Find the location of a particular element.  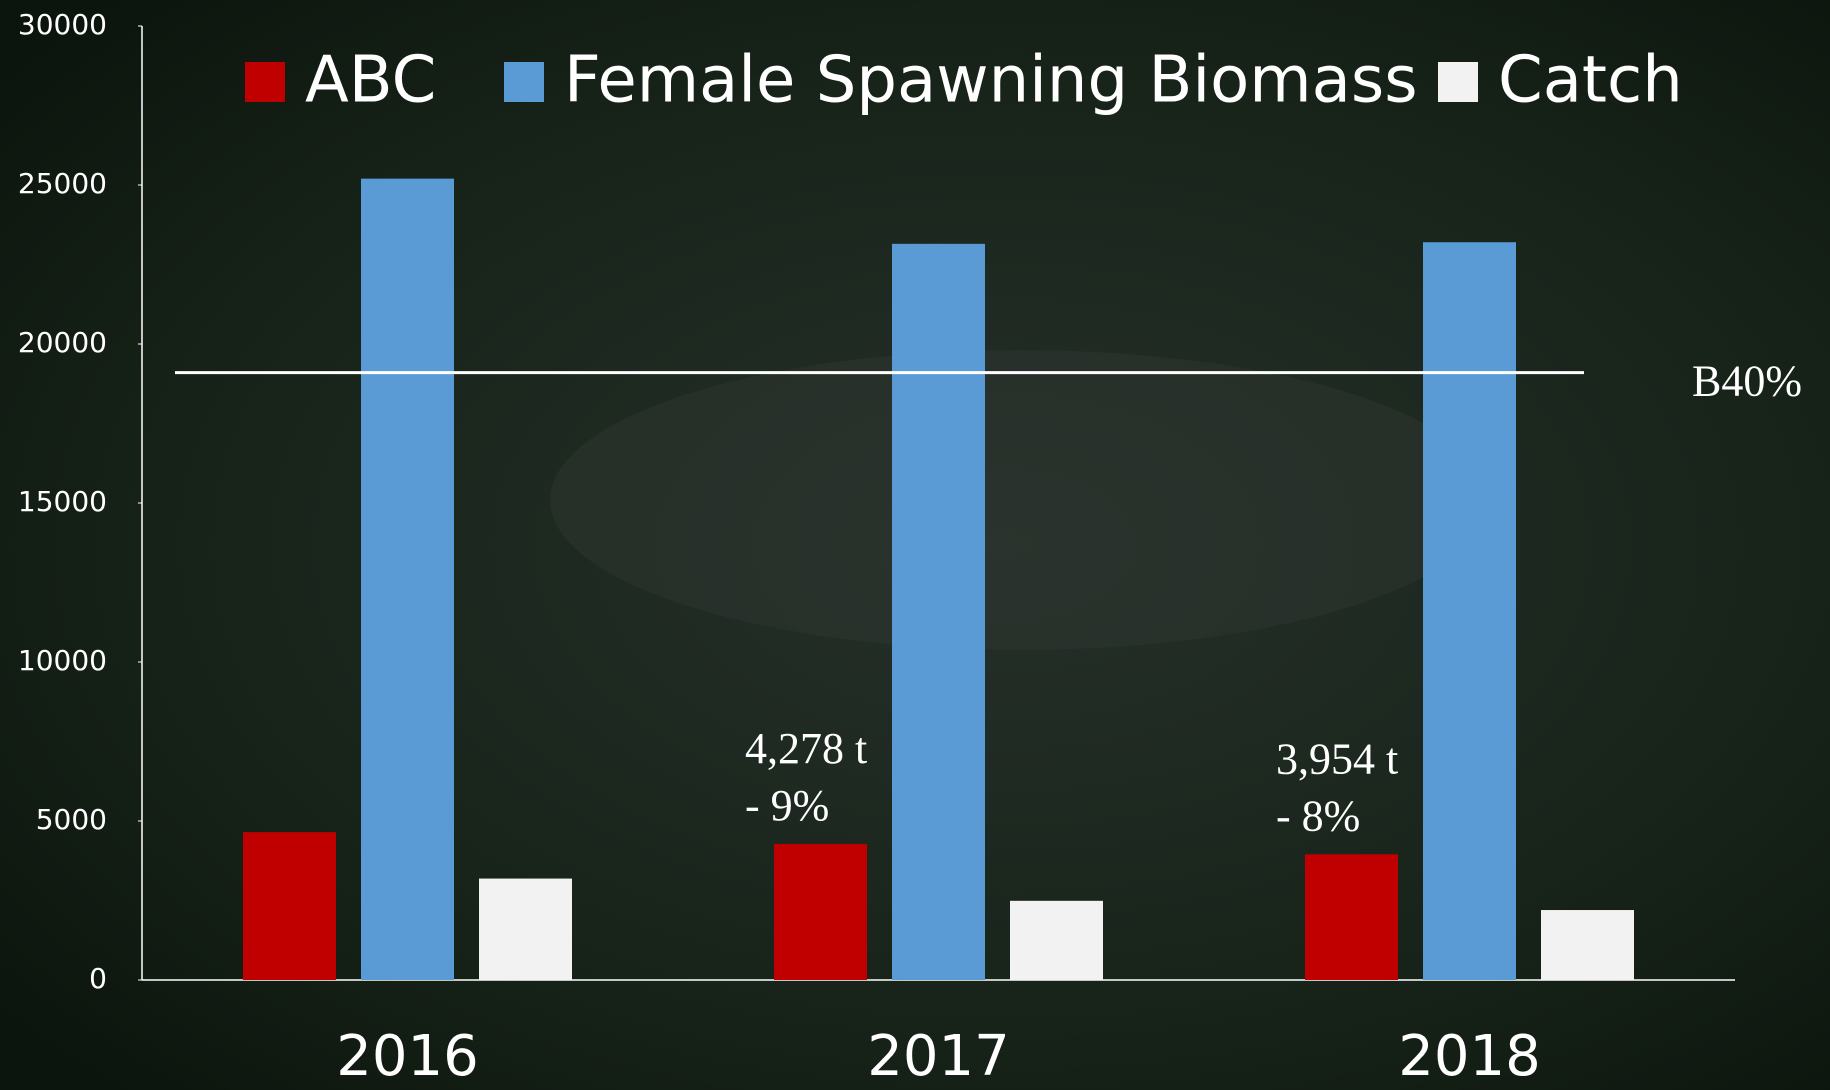

change-label: - 8% is located at coordinates (1318, 815).